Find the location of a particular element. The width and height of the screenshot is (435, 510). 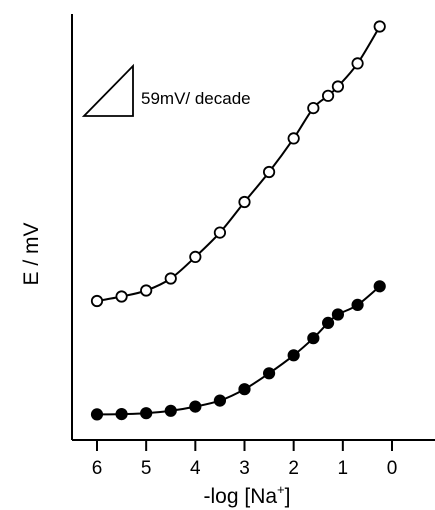

slope-annotation-text: 59mV/ decade is located at coordinates (196, 98).